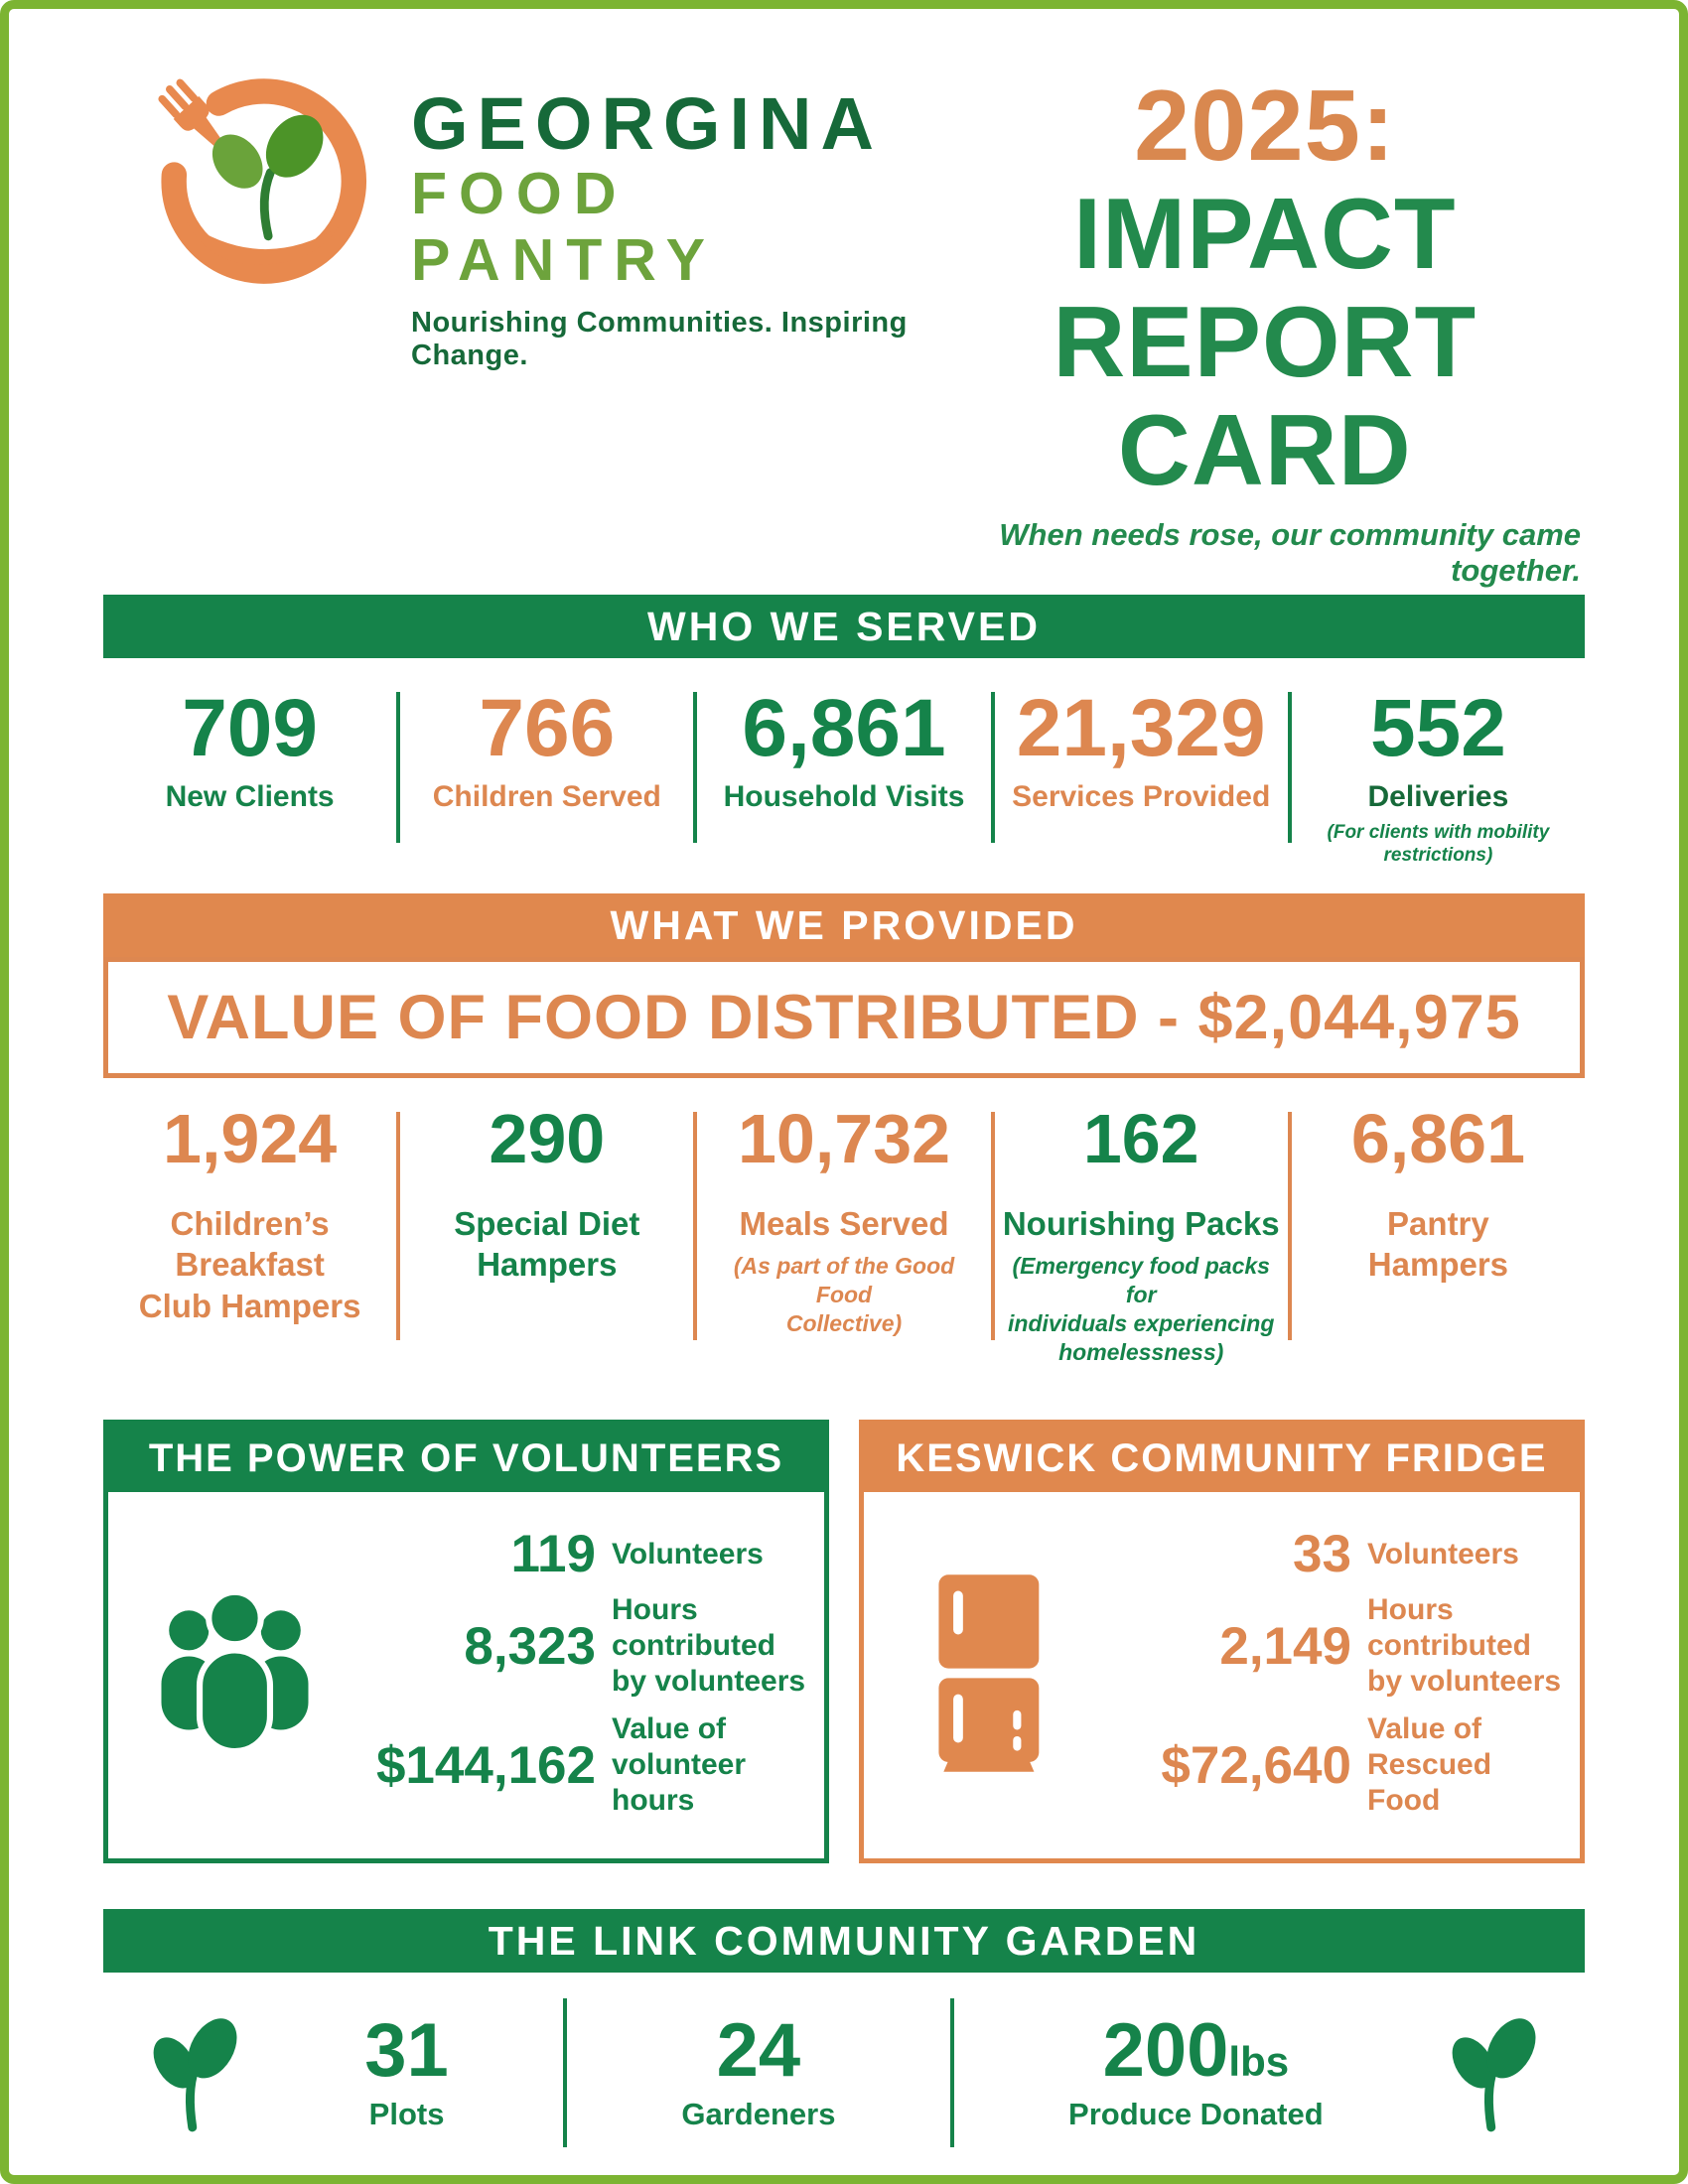  I want to click on power-of-volunteers-header: THE POWER OF VOLUNTEERS, so click(466, 1459).